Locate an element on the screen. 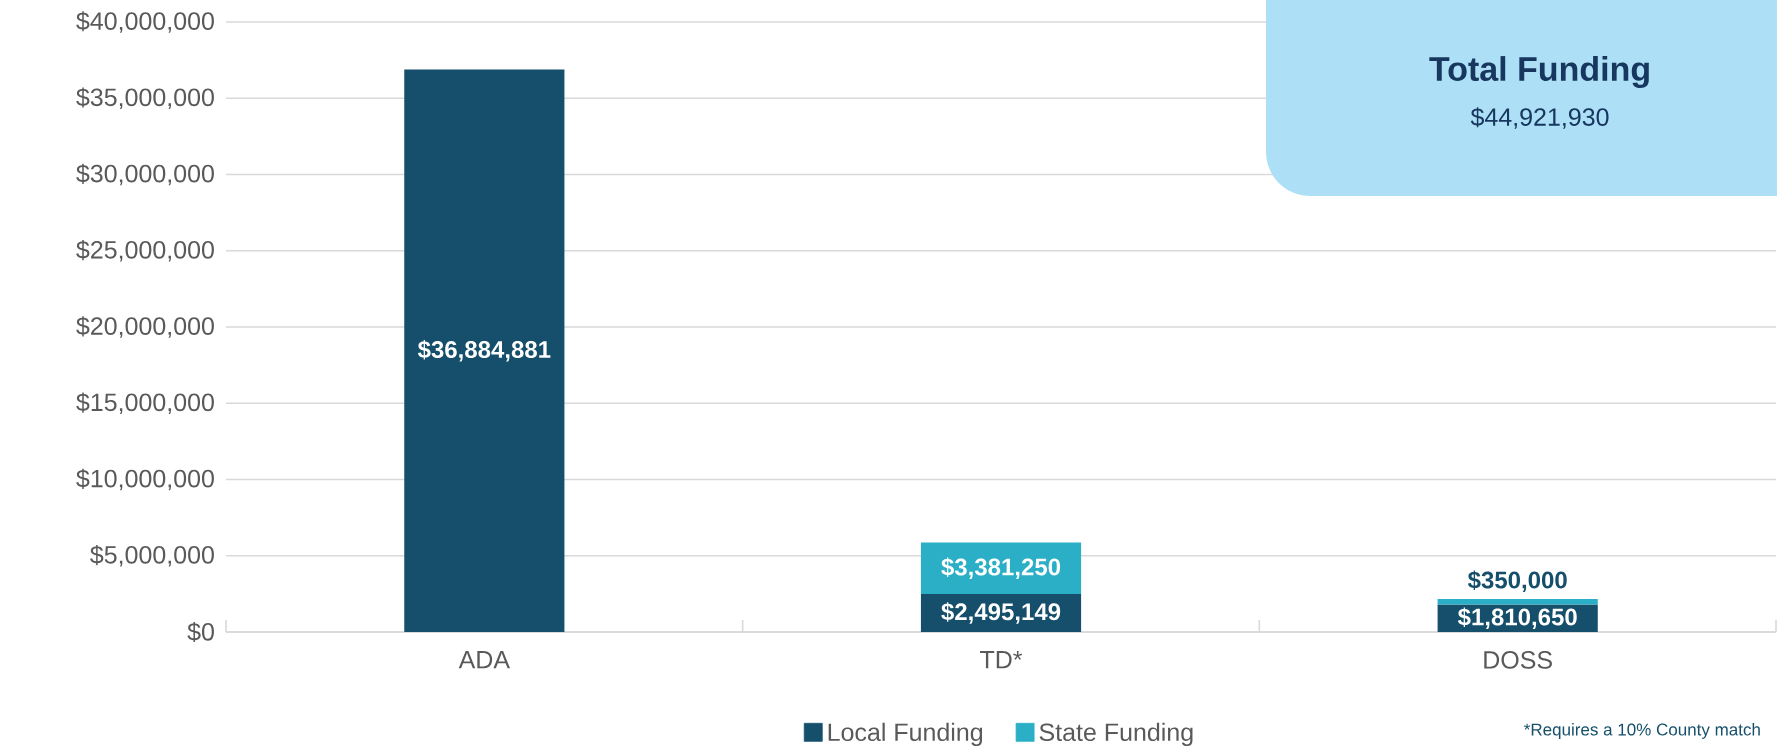 This screenshot has height=750, width=1777. annotation: $44,921,930 is located at coordinates (1539, 118).